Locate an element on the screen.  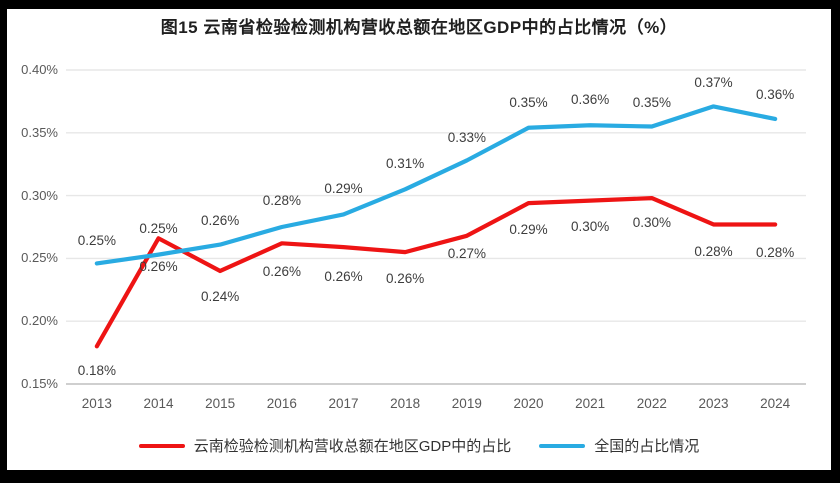
x-tick-label: 2016 is located at coordinates (281, 403).